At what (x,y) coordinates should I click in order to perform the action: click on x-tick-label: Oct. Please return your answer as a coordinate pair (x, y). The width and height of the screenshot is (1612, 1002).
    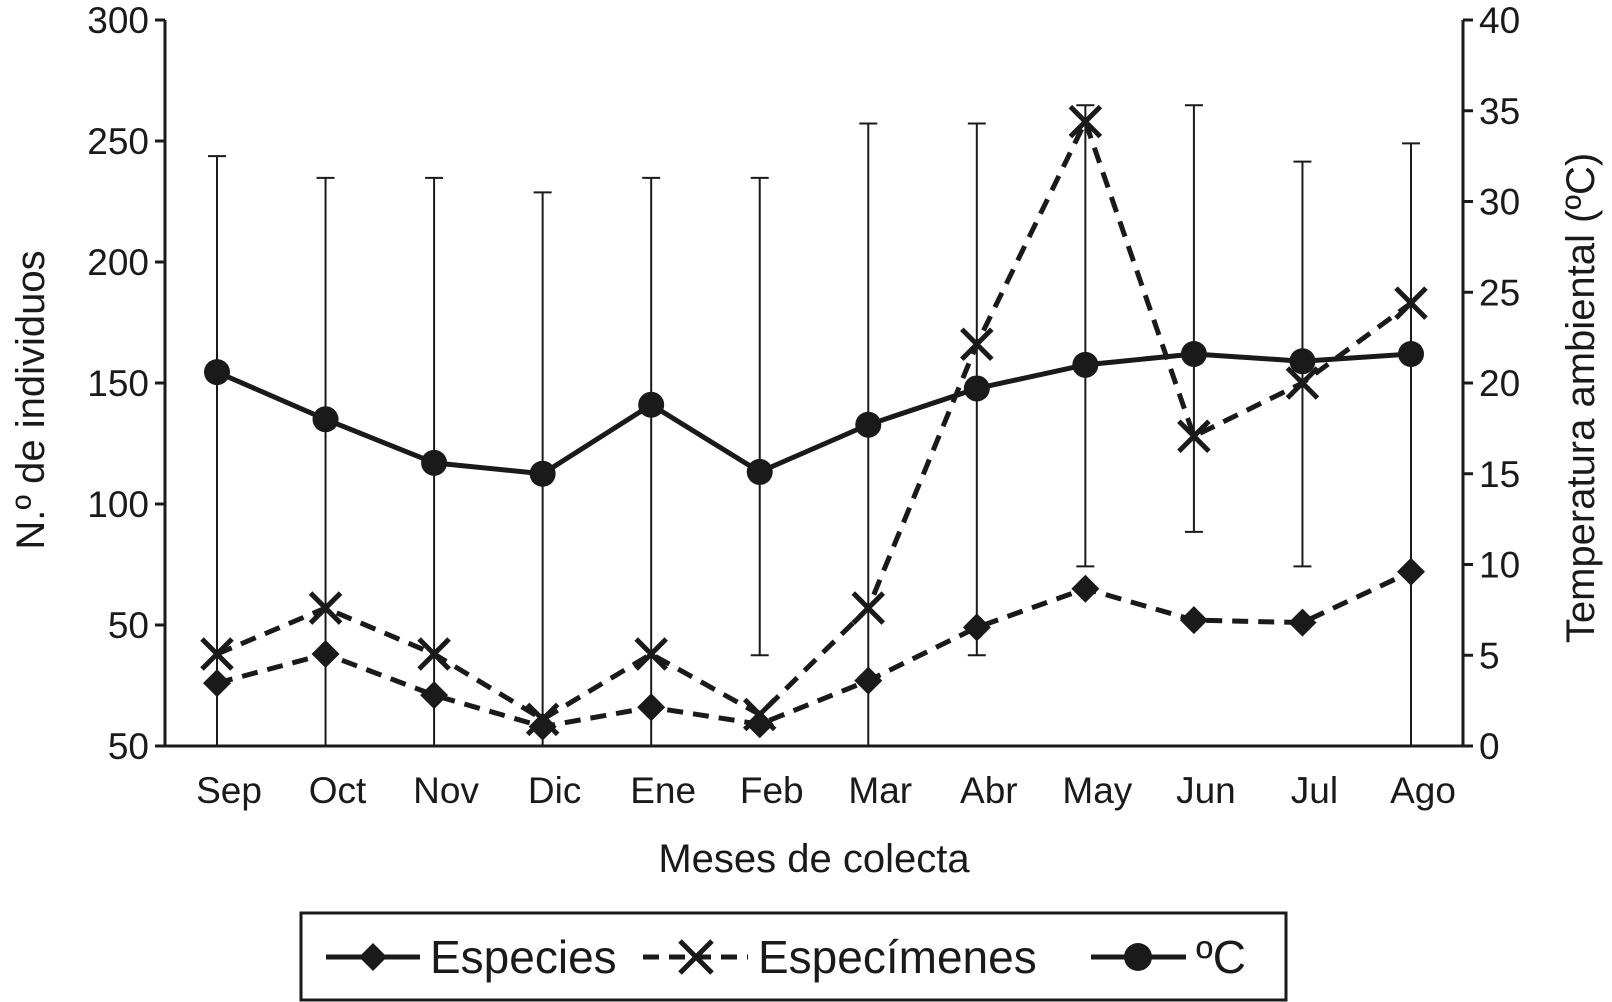
    Looking at the image, I should click on (338, 790).